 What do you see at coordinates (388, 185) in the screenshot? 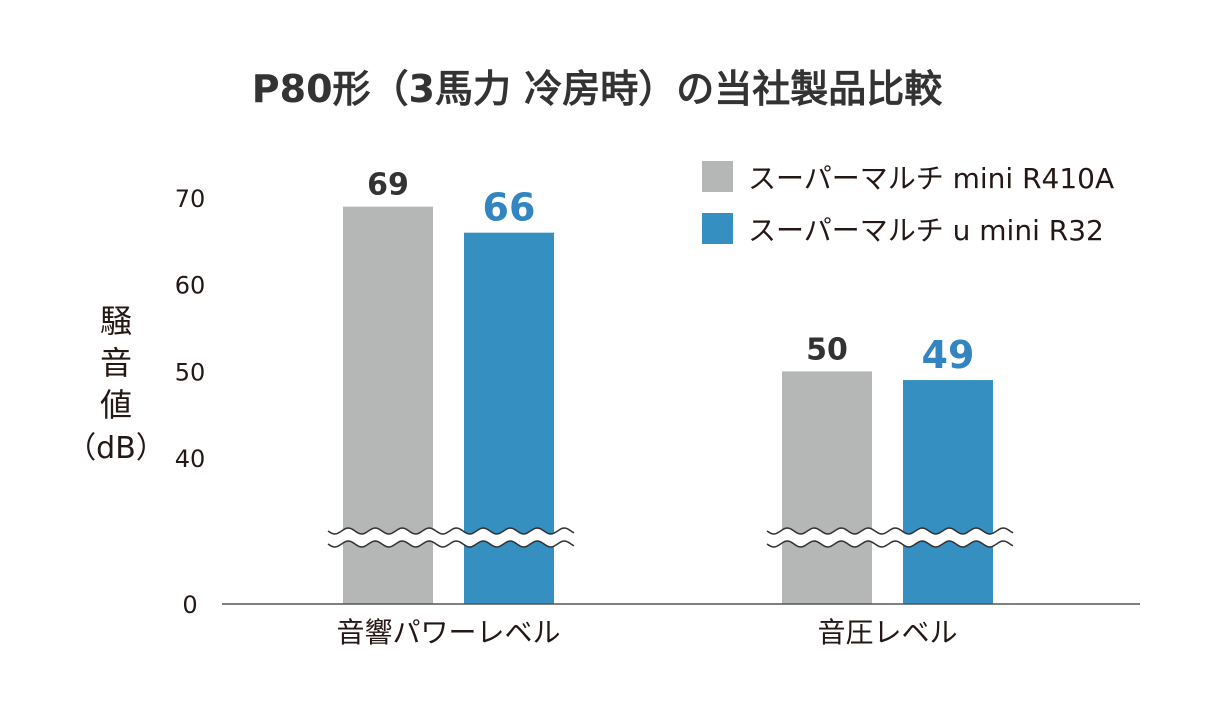
I see `data-label: 69` at bounding box center [388, 185].